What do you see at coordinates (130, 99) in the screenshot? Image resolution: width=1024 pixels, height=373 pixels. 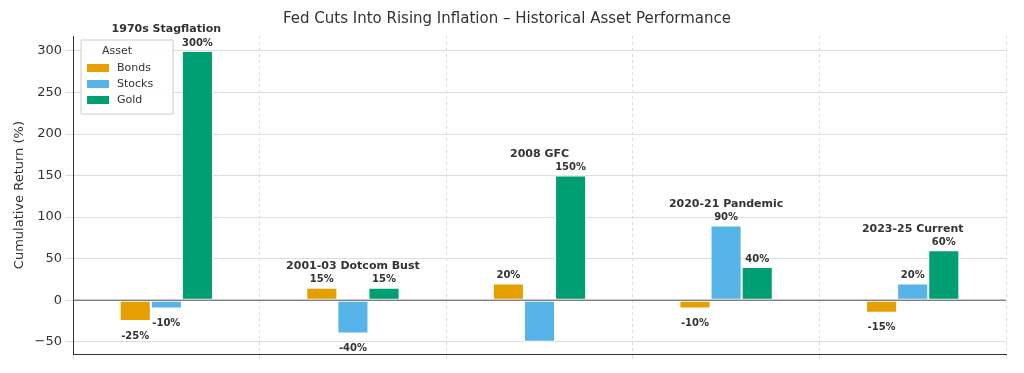 I see `legend-label: Gold` at bounding box center [130, 99].